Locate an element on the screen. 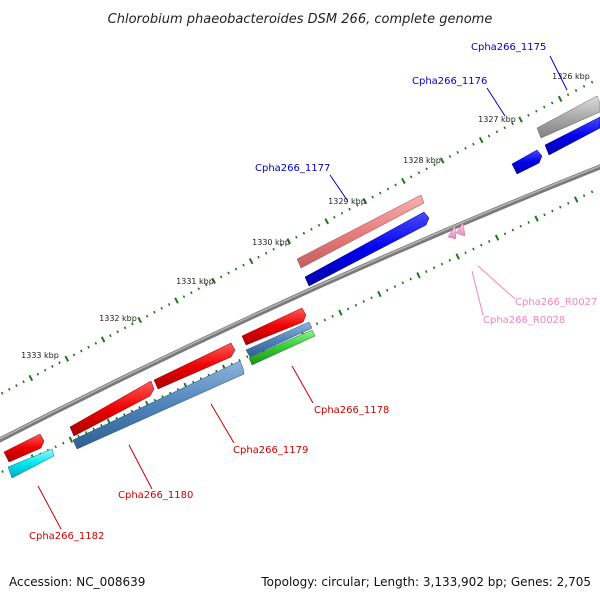 The image size is (600, 600). trna-r0027-marker is located at coordinates (460, 229).